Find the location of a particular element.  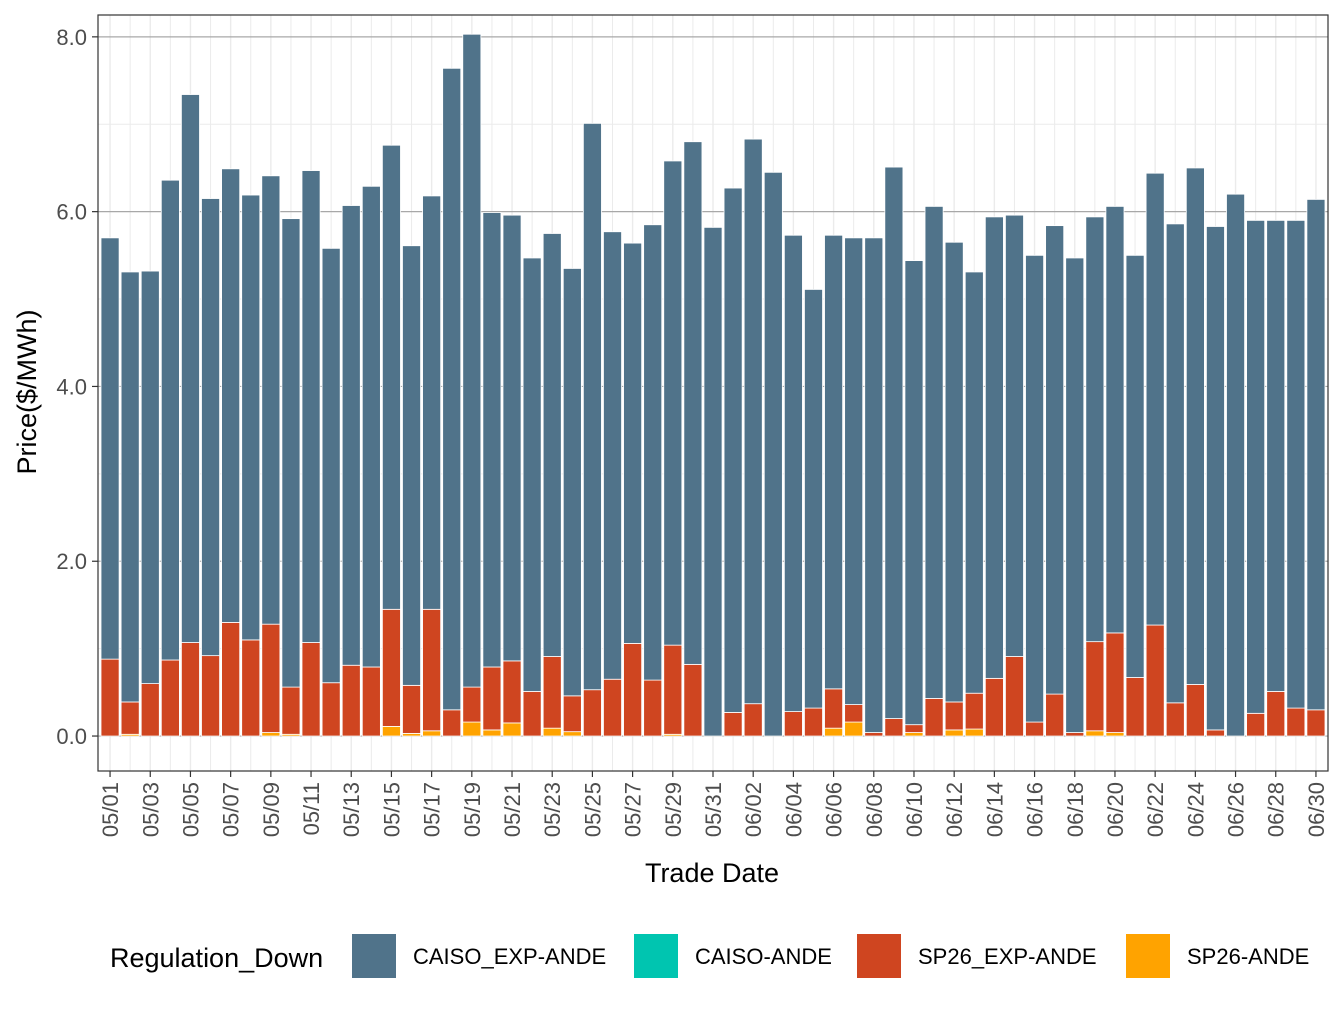

x-tick-label: 05/13 is located at coordinates (351, 809).